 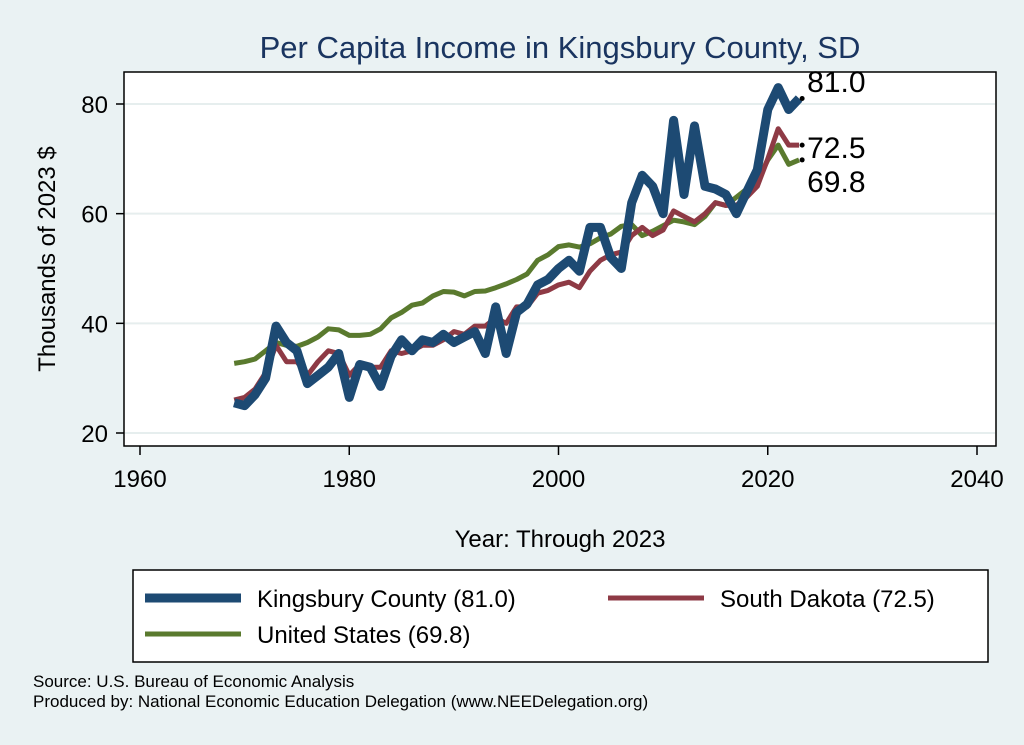 I want to click on end-label-south-dakota: 72.5, so click(x=836, y=148).